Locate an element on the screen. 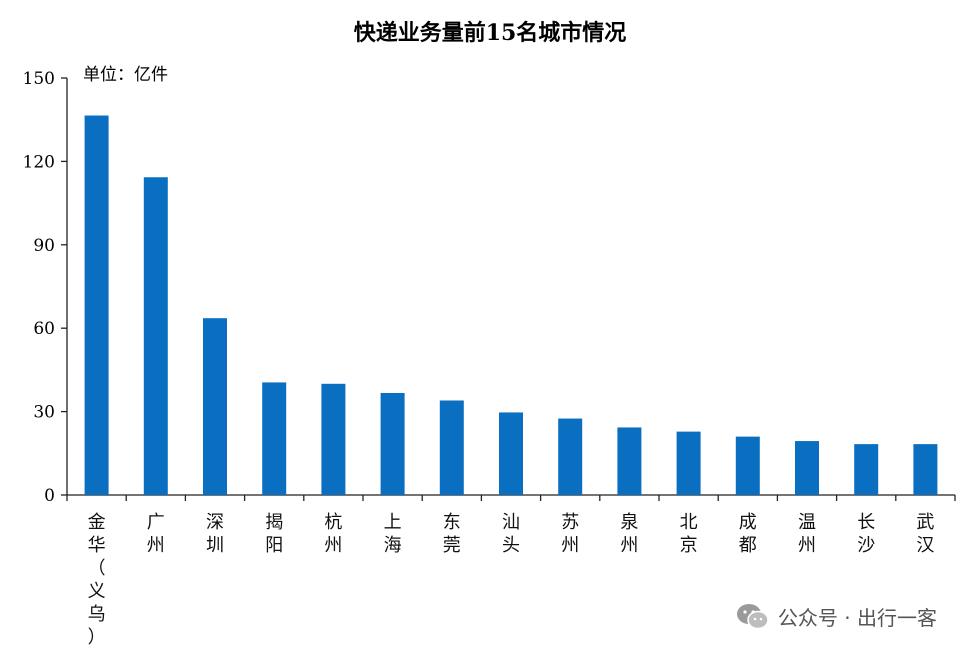 This screenshot has width=967, height=655. x-tick-label: 汕头 is located at coordinates (511, 534).